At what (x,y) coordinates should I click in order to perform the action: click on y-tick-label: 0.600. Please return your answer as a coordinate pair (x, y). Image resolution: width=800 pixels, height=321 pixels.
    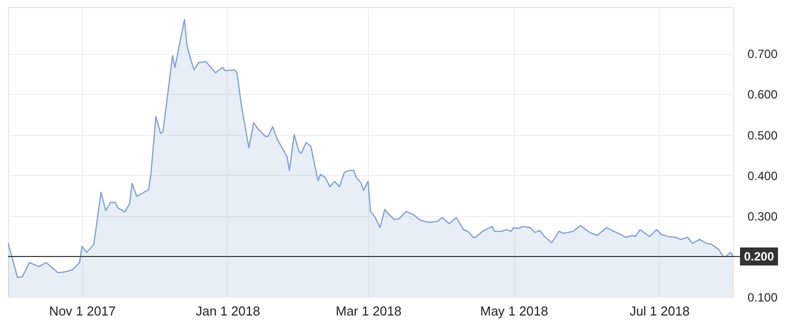
    Looking at the image, I should click on (763, 95).